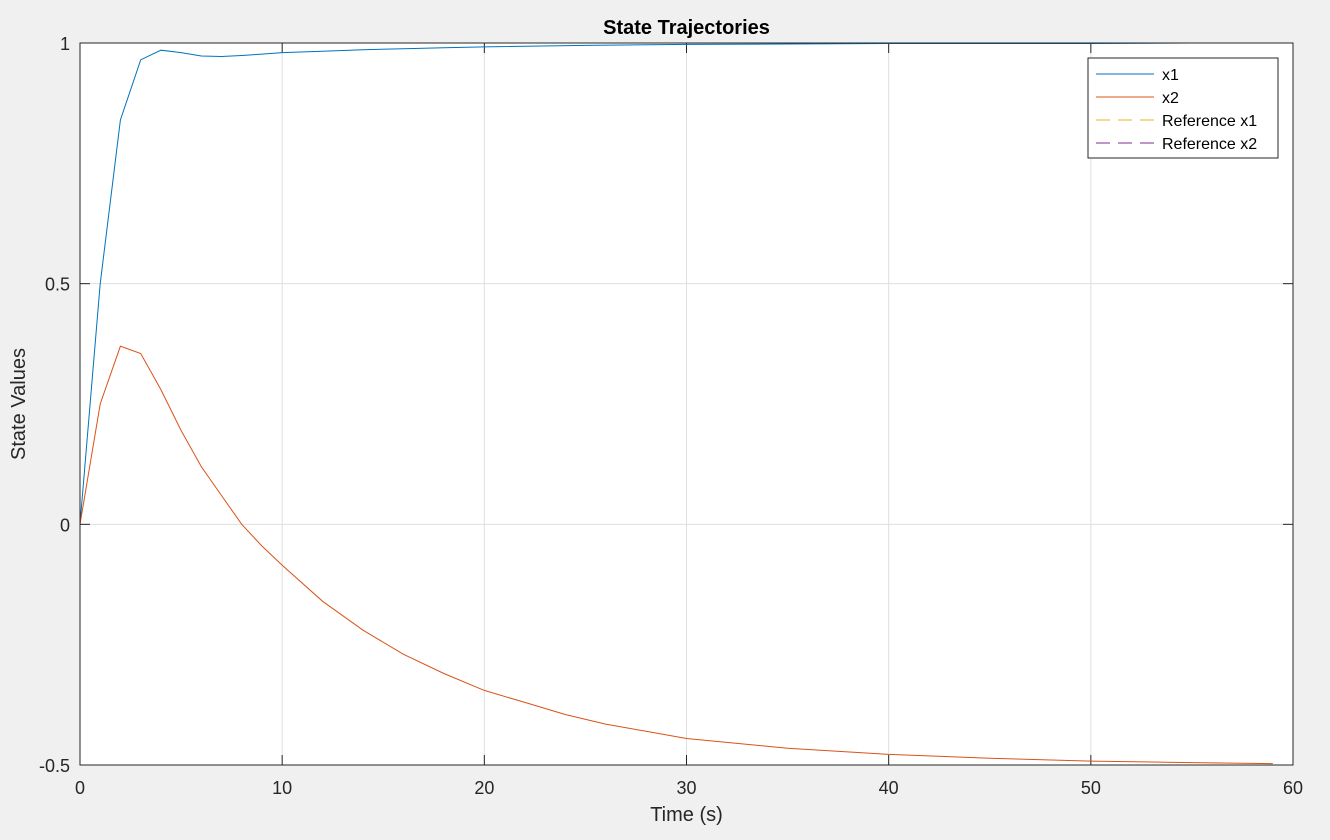 Image resolution: width=1330 pixels, height=840 pixels. Describe the element at coordinates (1091, 788) in the screenshot. I see `x-tick-label: 50` at that location.